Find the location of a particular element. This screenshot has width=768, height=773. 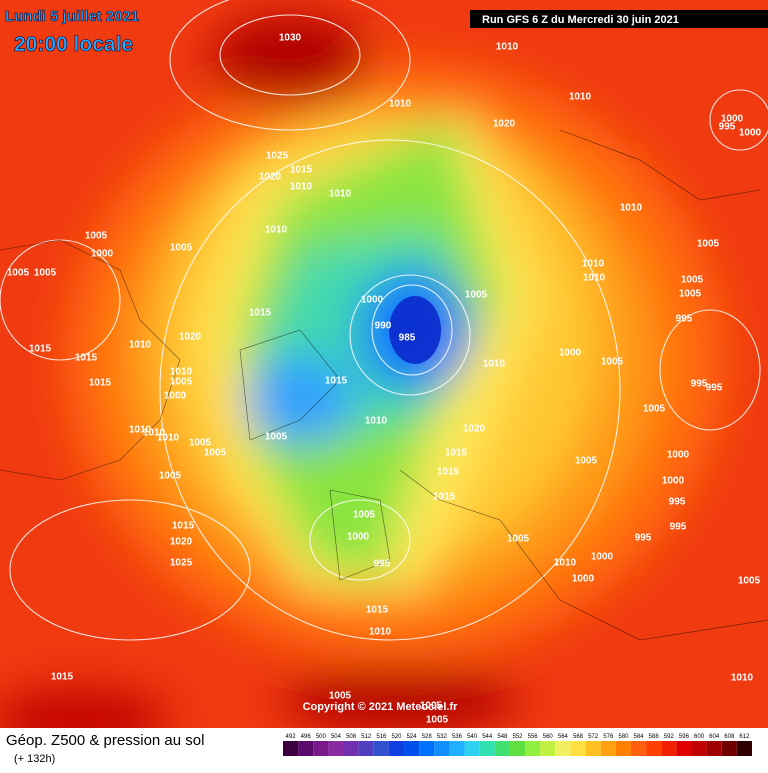

scale-label: 596 is located at coordinates (684, 737).